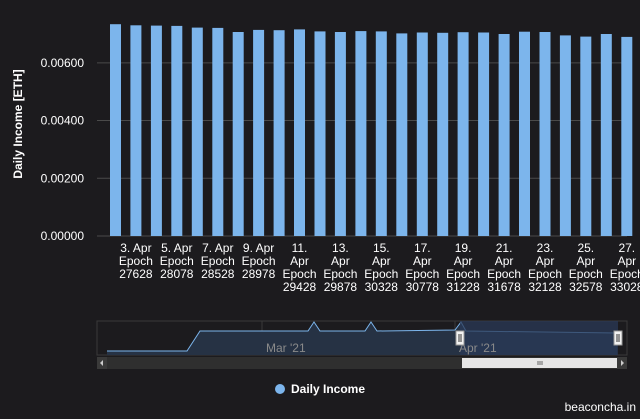 This screenshot has height=419, width=640. I want to click on navigator-label-mar: Mar '21, so click(286, 348).